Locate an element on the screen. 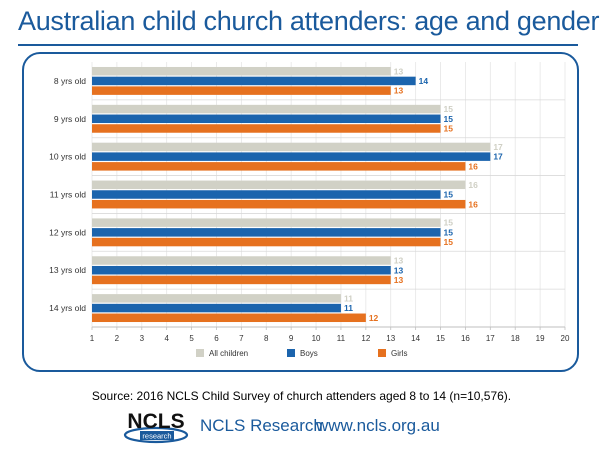 The width and height of the screenshot is (603, 449). x-tick-label: 13 is located at coordinates (390, 338).